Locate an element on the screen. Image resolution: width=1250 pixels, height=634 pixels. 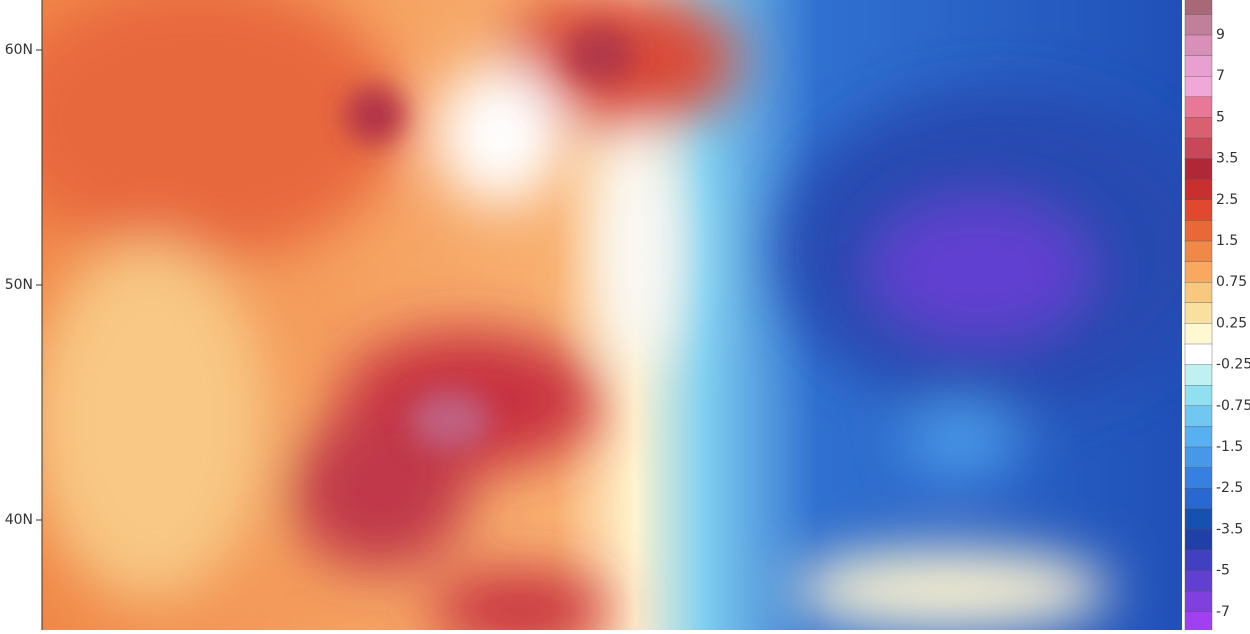
colorbar-label: -3.5 is located at coordinates (1229, 529).